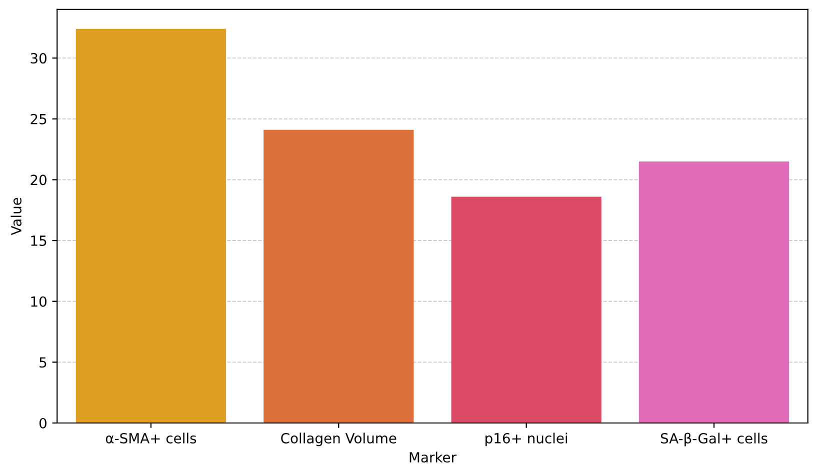 The height and width of the screenshot is (470, 816). What do you see at coordinates (151, 438) in the screenshot?
I see `x-tick-label: α-SMA+ cells` at bounding box center [151, 438].